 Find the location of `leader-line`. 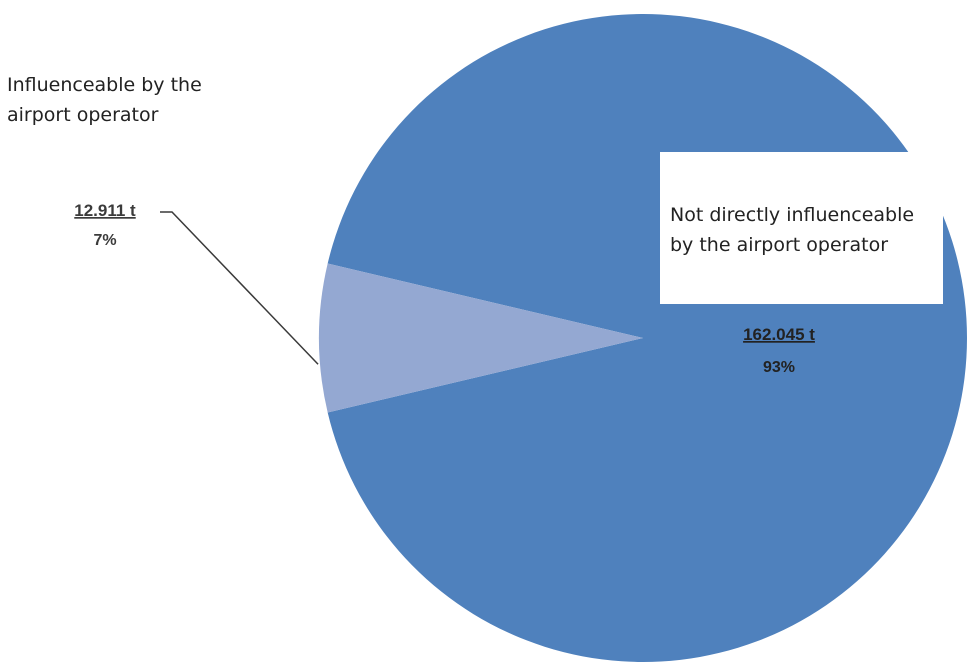

leader-line is located at coordinates (239, 288).